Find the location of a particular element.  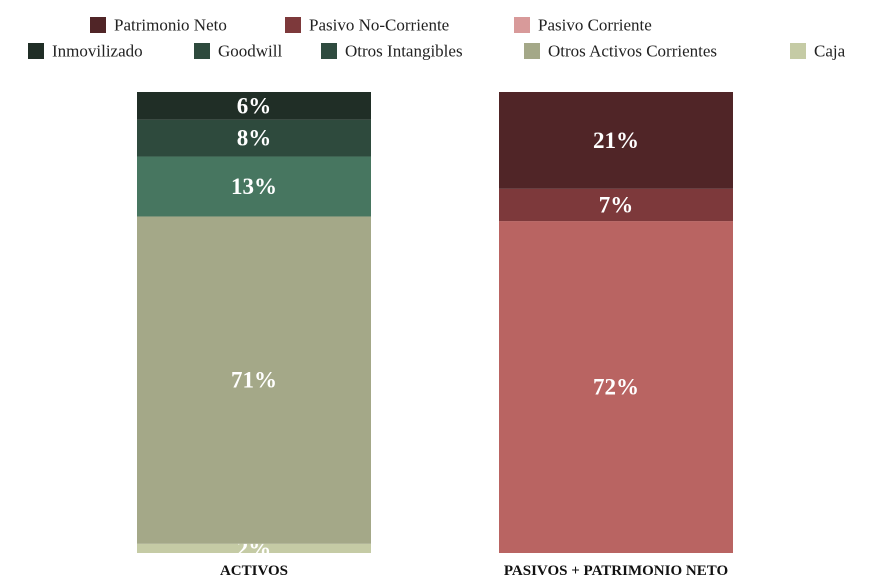

data-label-otros-intangibles: 13% is located at coordinates (254, 186).